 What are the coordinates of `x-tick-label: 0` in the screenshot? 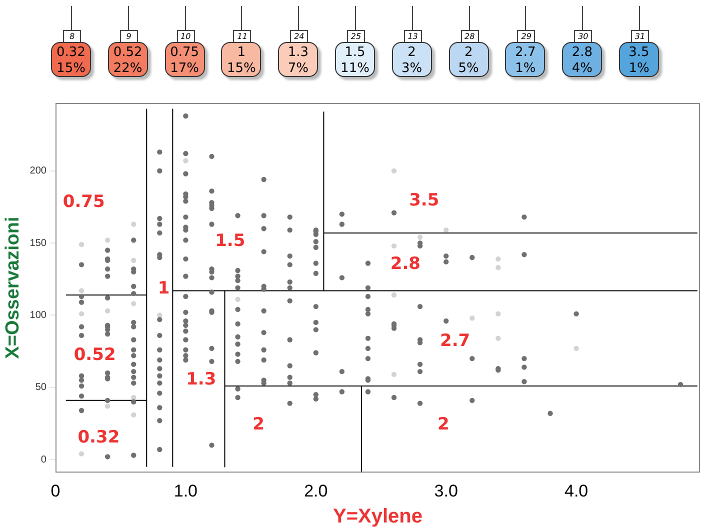 It's located at (55, 490).